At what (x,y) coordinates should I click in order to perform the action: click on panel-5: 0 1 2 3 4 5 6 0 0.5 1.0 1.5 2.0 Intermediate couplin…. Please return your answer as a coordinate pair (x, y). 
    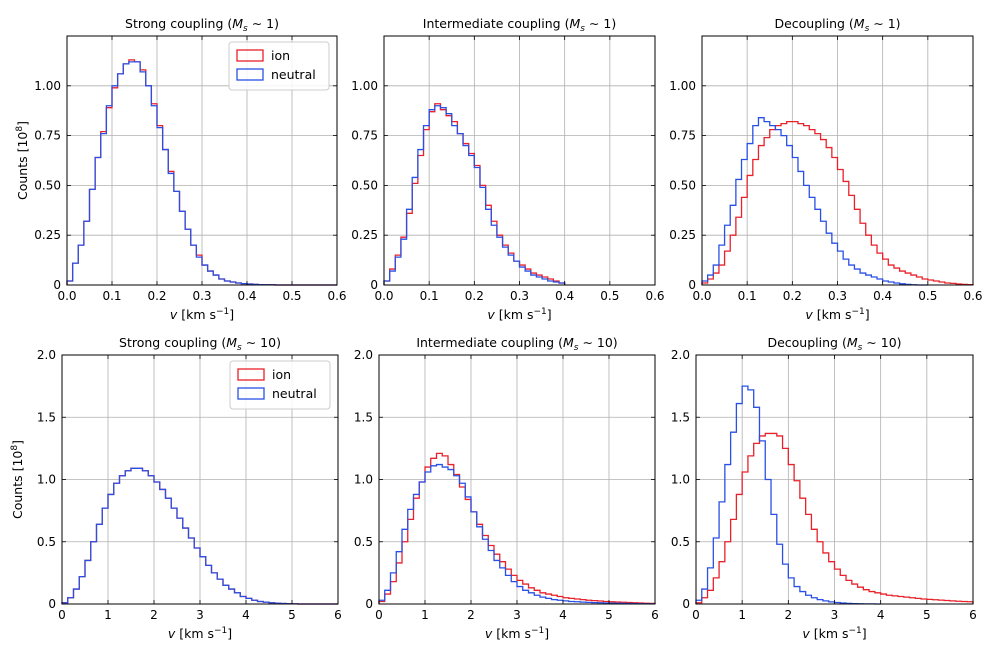
    Looking at the image, I should click on (506, 488).